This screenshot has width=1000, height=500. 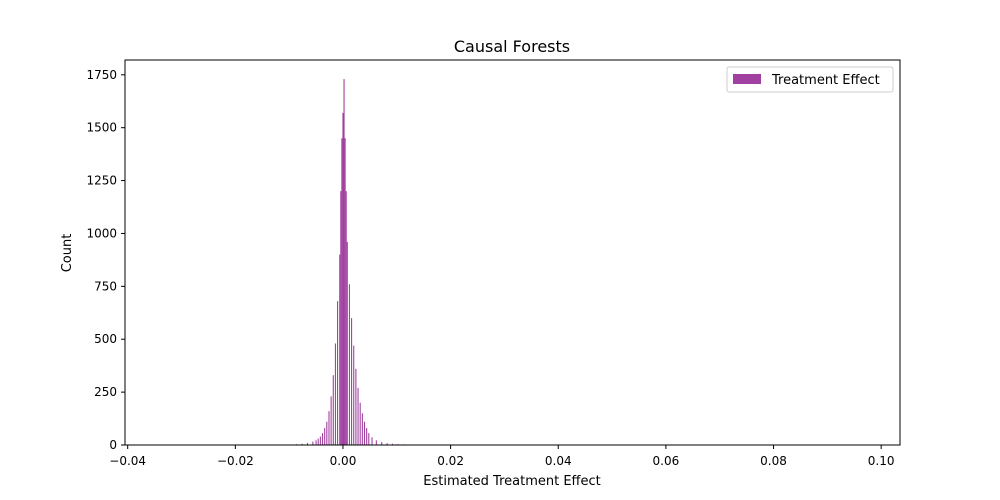 What do you see at coordinates (113, 445) in the screenshot?
I see `y-tick-label: 0` at bounding box center [113, 445].